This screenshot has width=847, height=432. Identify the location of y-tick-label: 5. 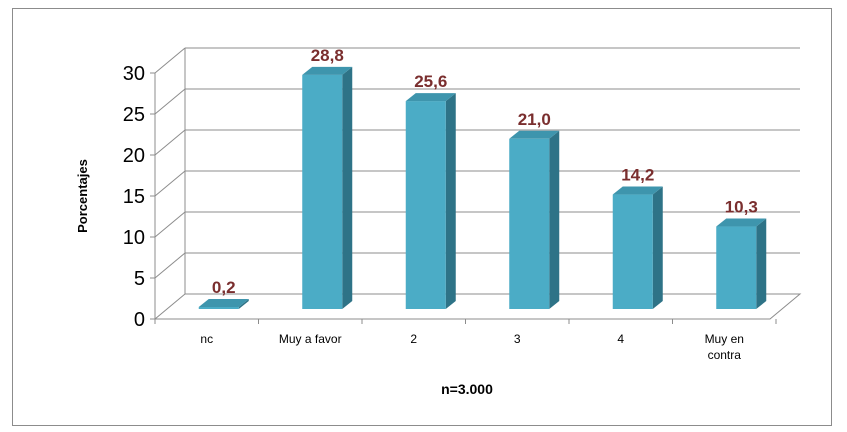
(139, 279).